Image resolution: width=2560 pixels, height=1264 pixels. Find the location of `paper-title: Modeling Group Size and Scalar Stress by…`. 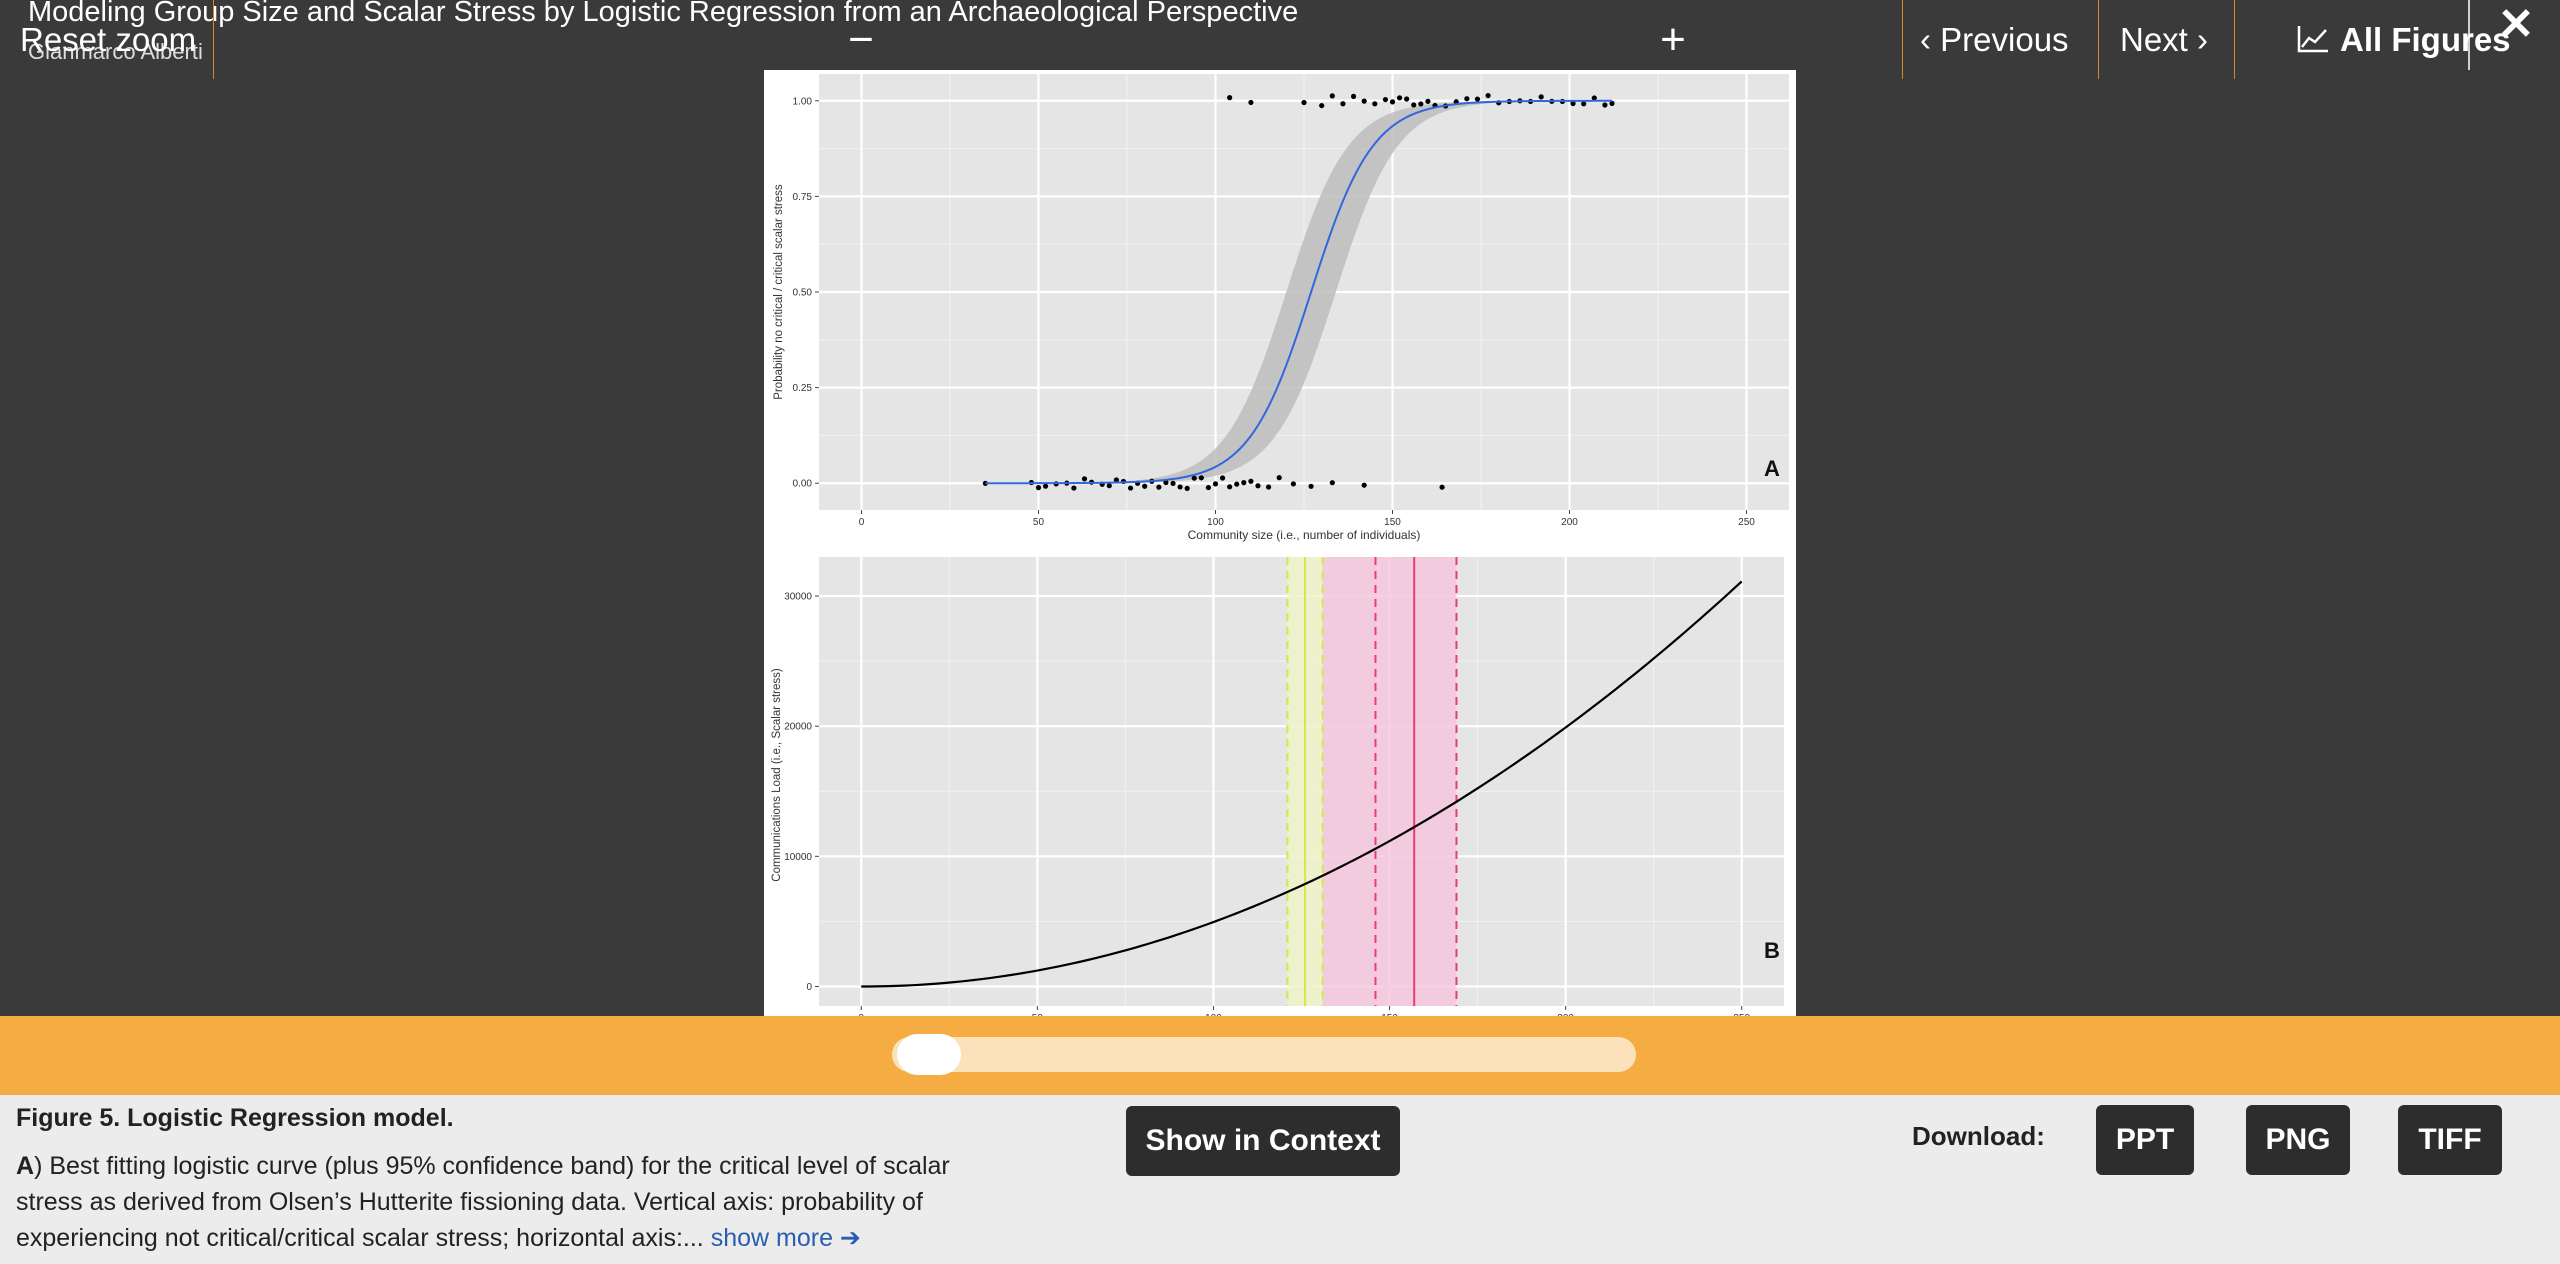

paper-title: Modeling Group Size and Scalar Stress by… is located at coordinates (663, 14).